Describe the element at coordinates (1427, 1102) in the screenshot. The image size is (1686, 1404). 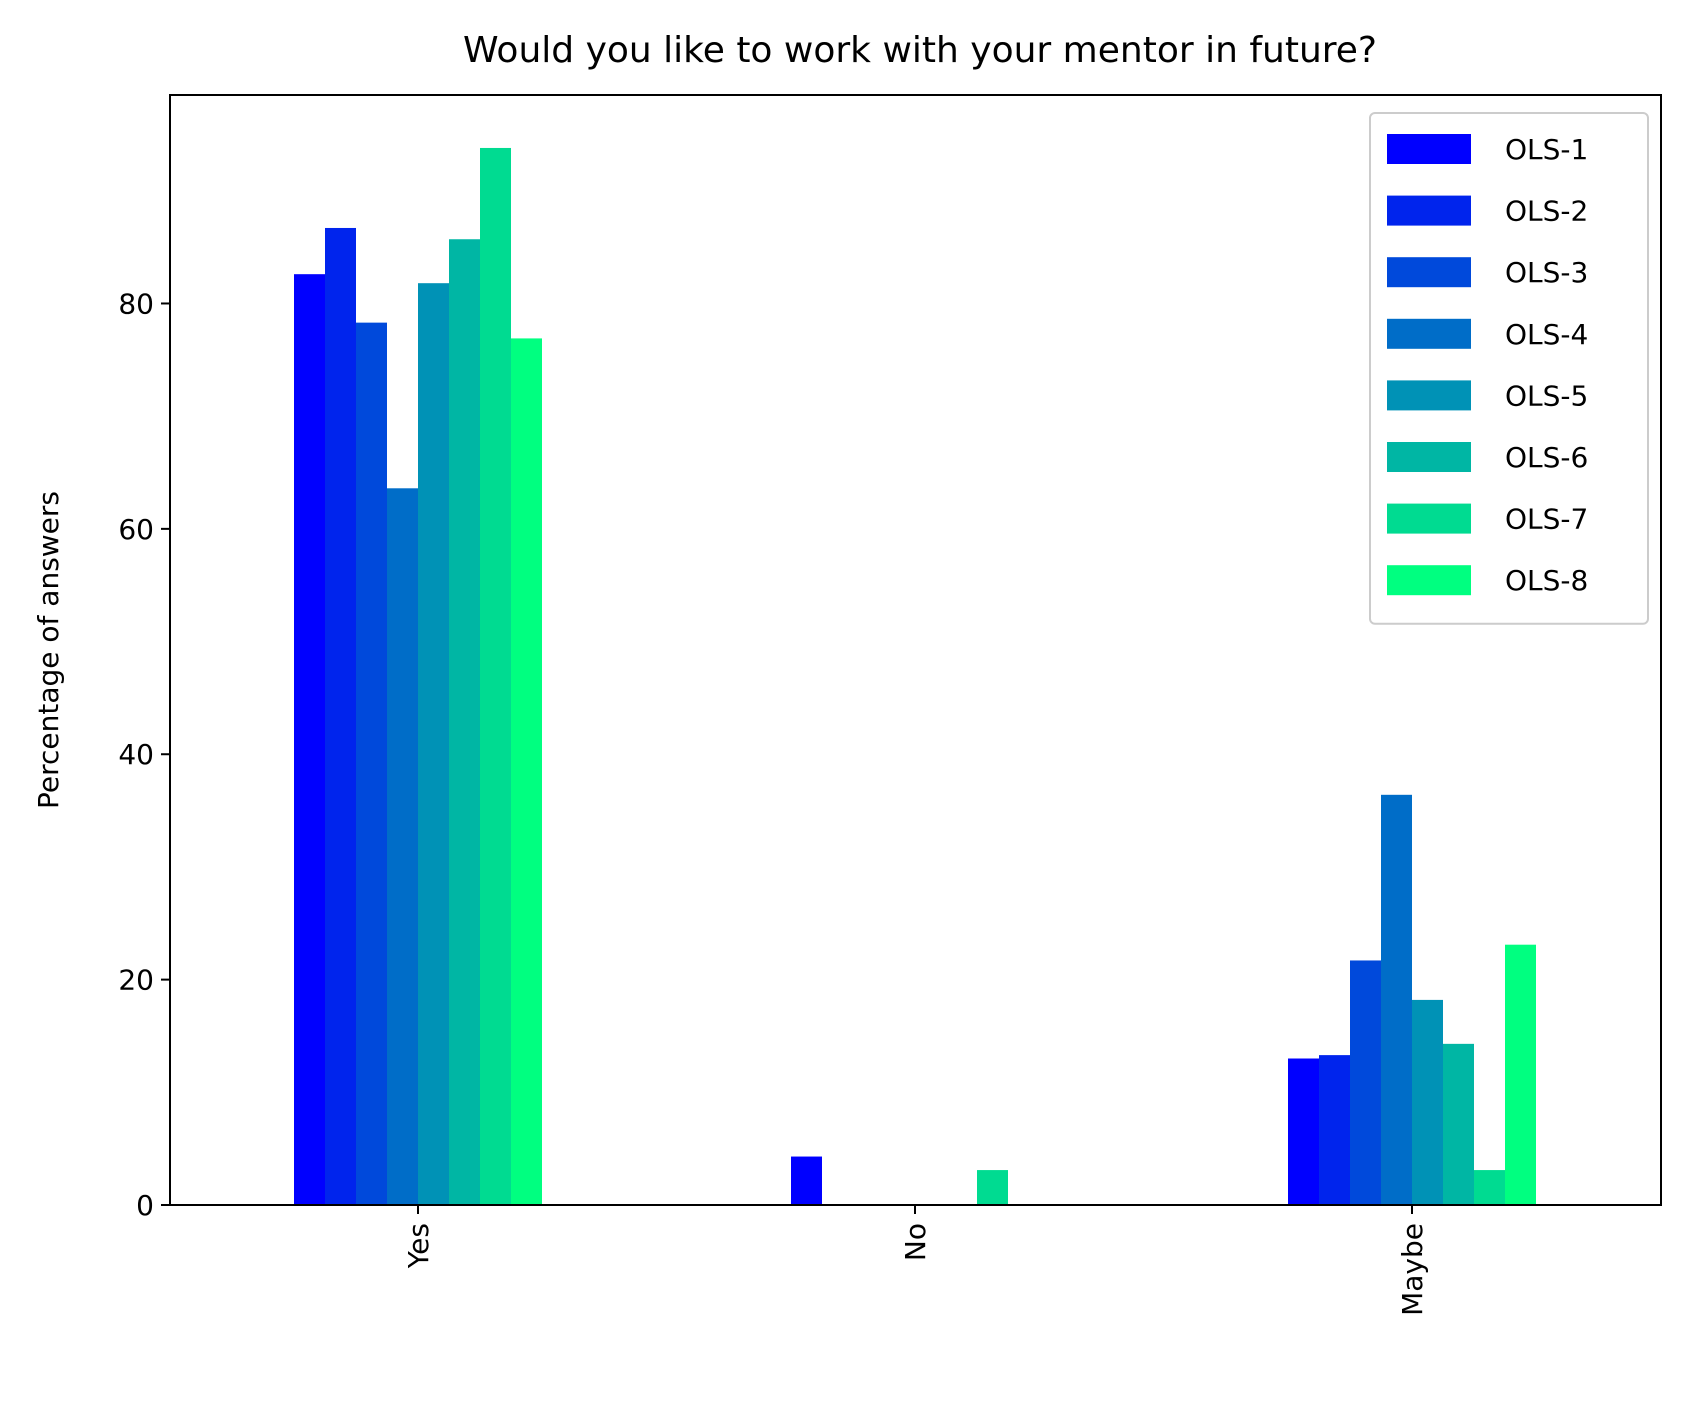
I see `bar-ols-5-maybe` at that location.